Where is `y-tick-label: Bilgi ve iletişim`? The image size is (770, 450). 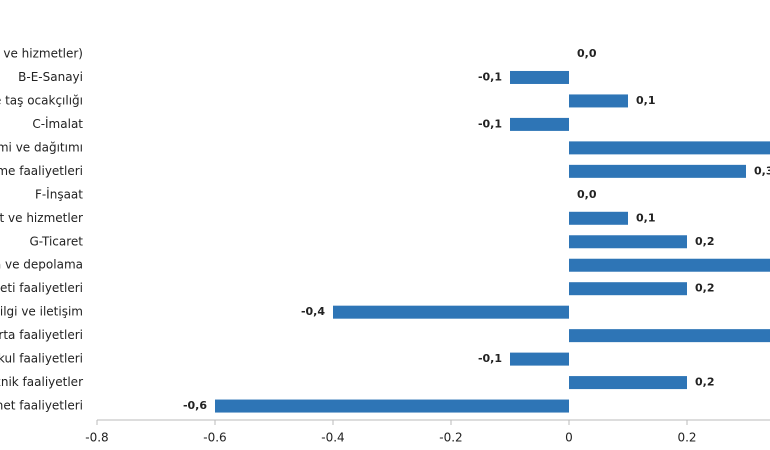
y-tick-label: Bilgi ve iletişim is located at coordinates (41, 312).